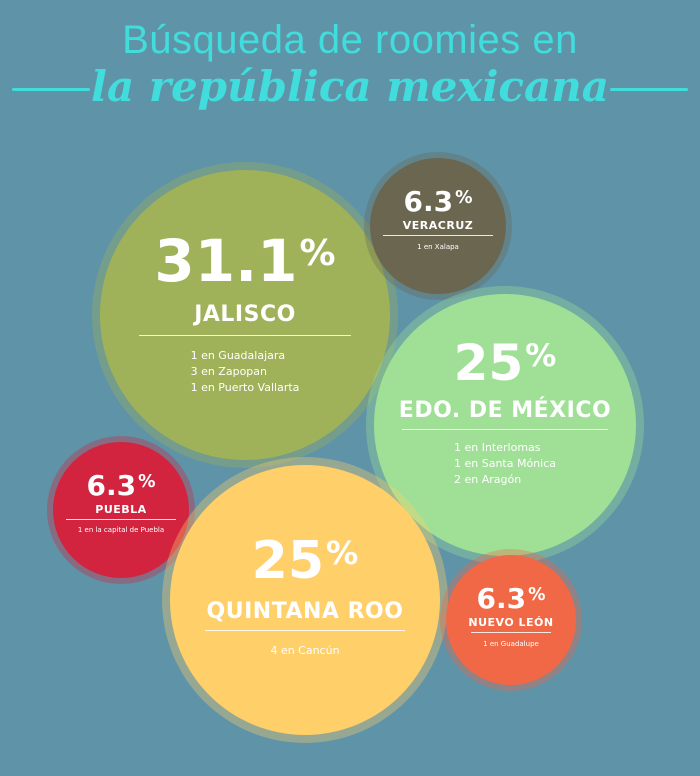  Describe the element at coordinates (511, 598) in the screenshot. I see `nl-percent: 6.3%` at that location.